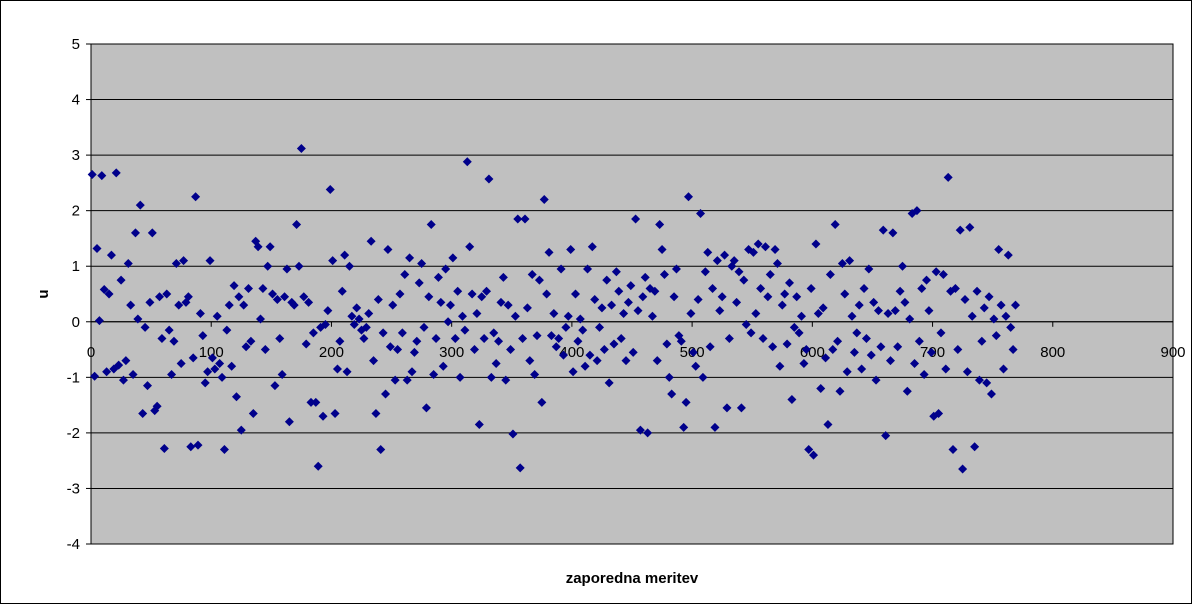  Describe the element at coordinates (73, 488) in the screenshot. I see `y-tick-label: -3` at that location.